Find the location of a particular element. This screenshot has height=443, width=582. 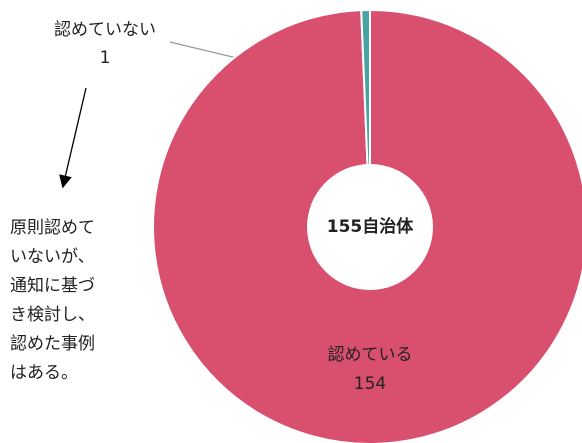

category-label: 認めていない is located at coordinates (105, 30).